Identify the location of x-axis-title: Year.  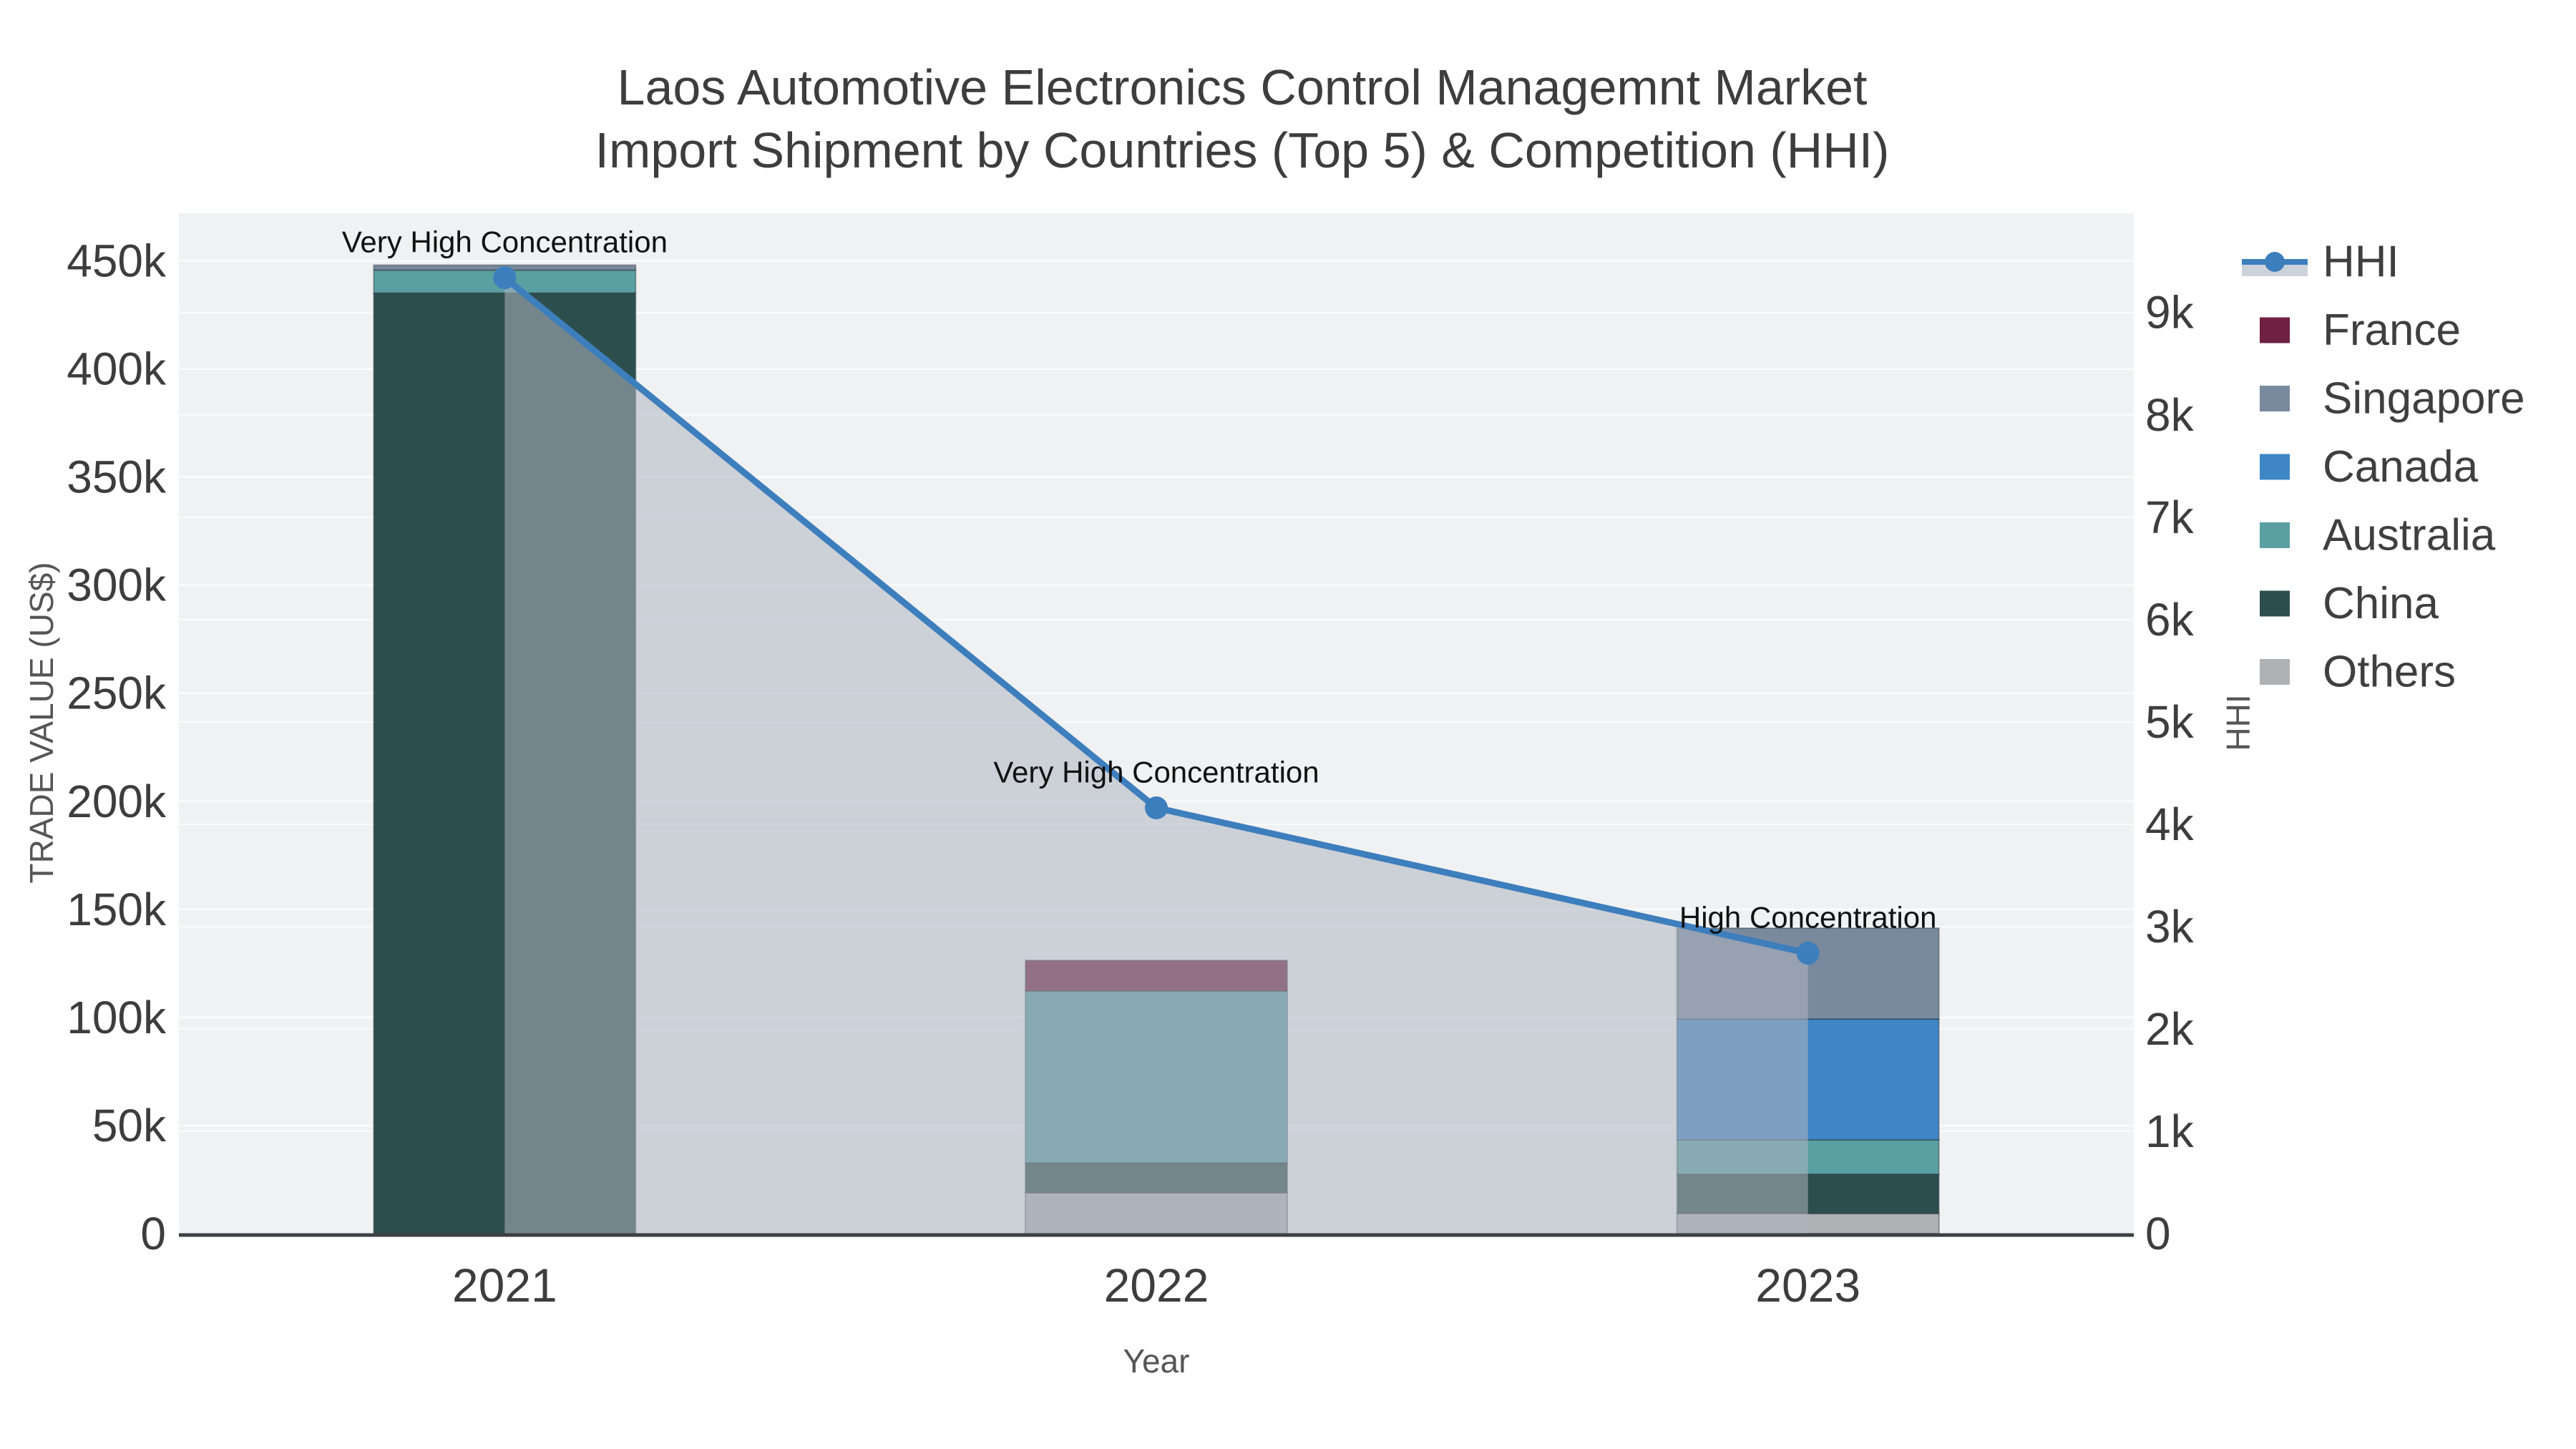
(1156, 1361).